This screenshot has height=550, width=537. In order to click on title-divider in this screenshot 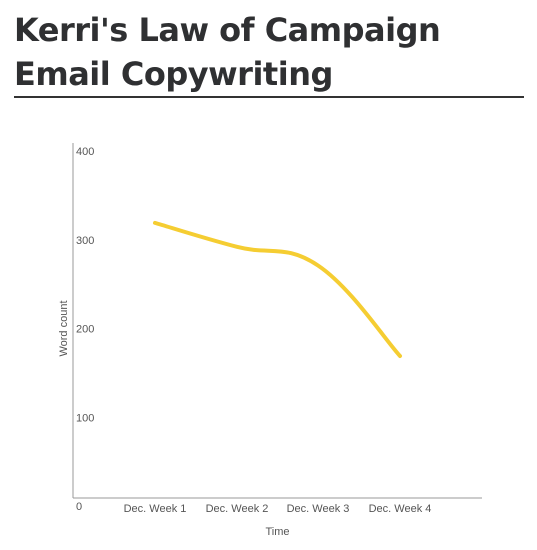, I will do `click(269, 97)`.